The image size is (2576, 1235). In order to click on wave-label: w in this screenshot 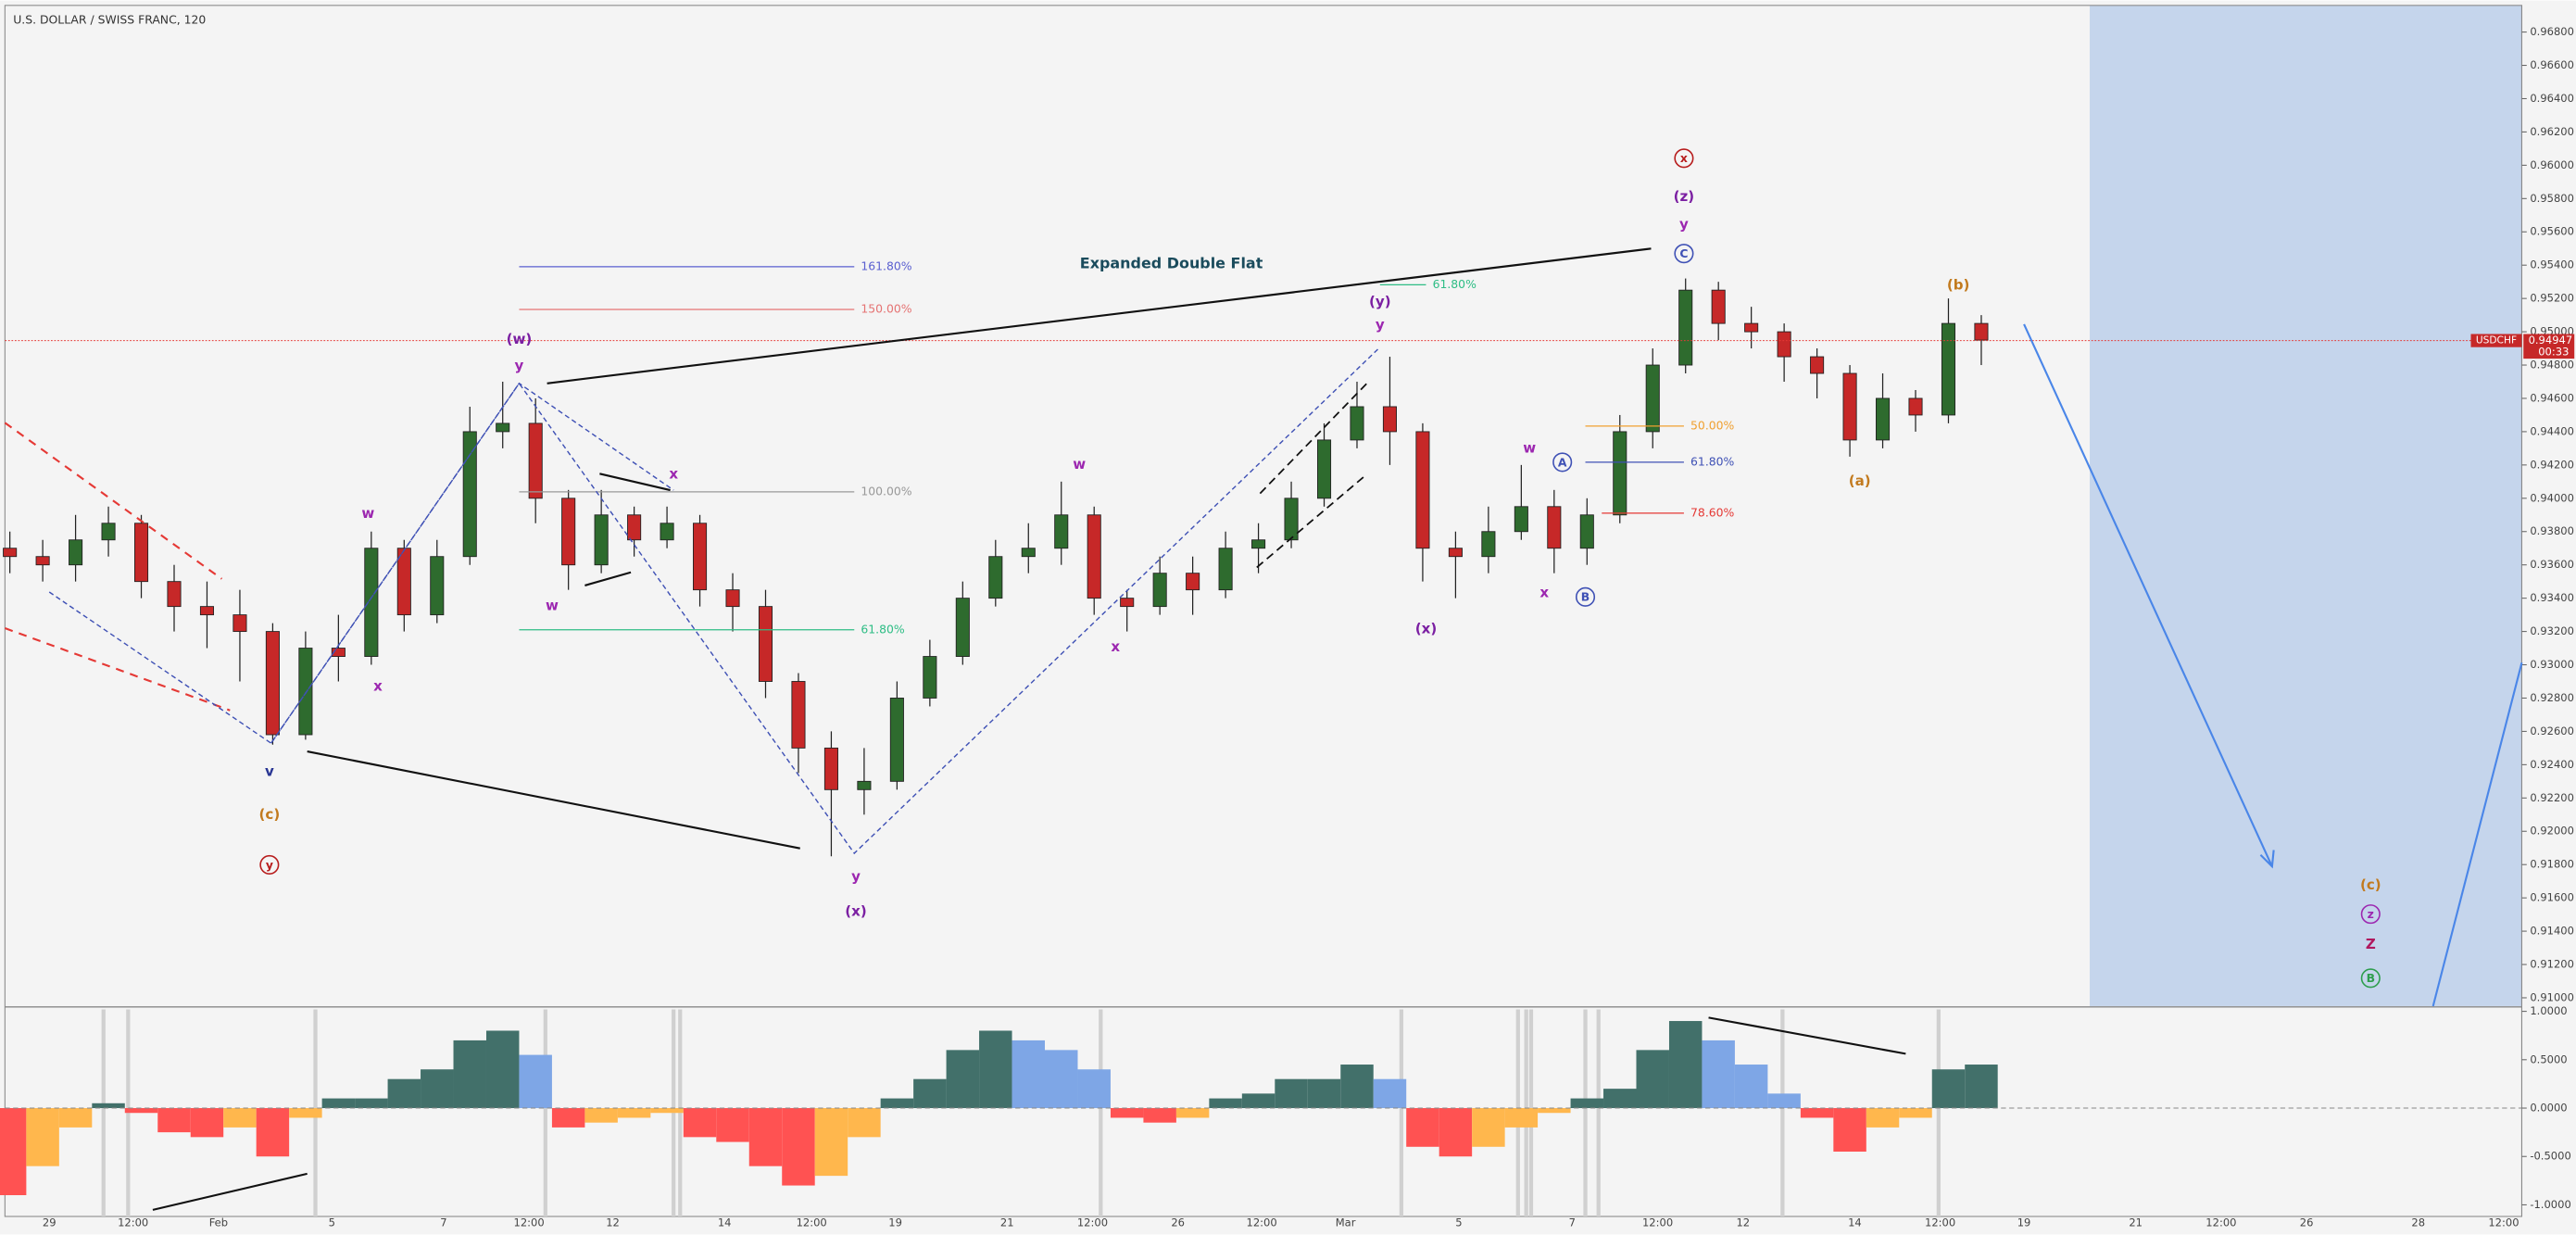, I will do `click(552, 606)`.